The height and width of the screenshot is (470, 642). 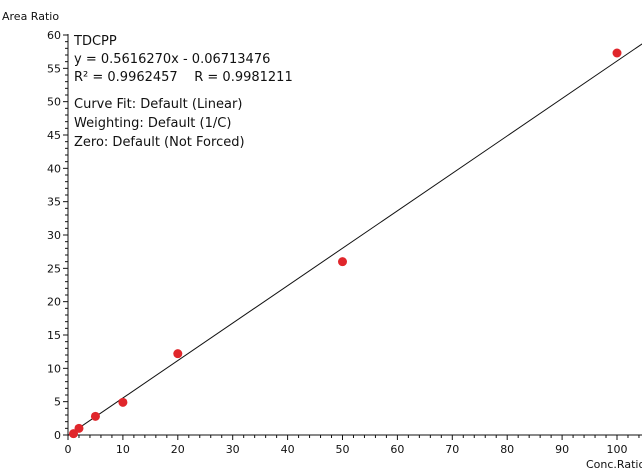 I want to click on annotation-r-values: R² = 0.9962457 R = 0.9981211, so click(x=183, y=77).